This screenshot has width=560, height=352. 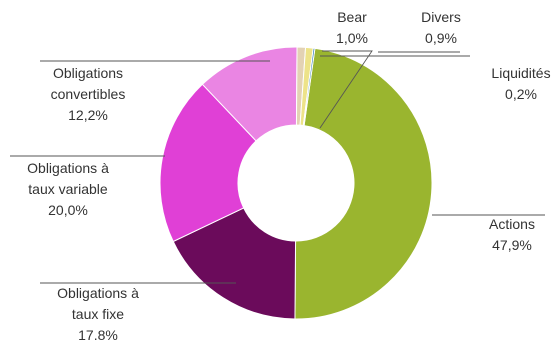 What do you see at coordinates (520, 83) in the screenshot?
I see `label-liquidites: Liquidités 0,2%` at bounding box center [520, 83].